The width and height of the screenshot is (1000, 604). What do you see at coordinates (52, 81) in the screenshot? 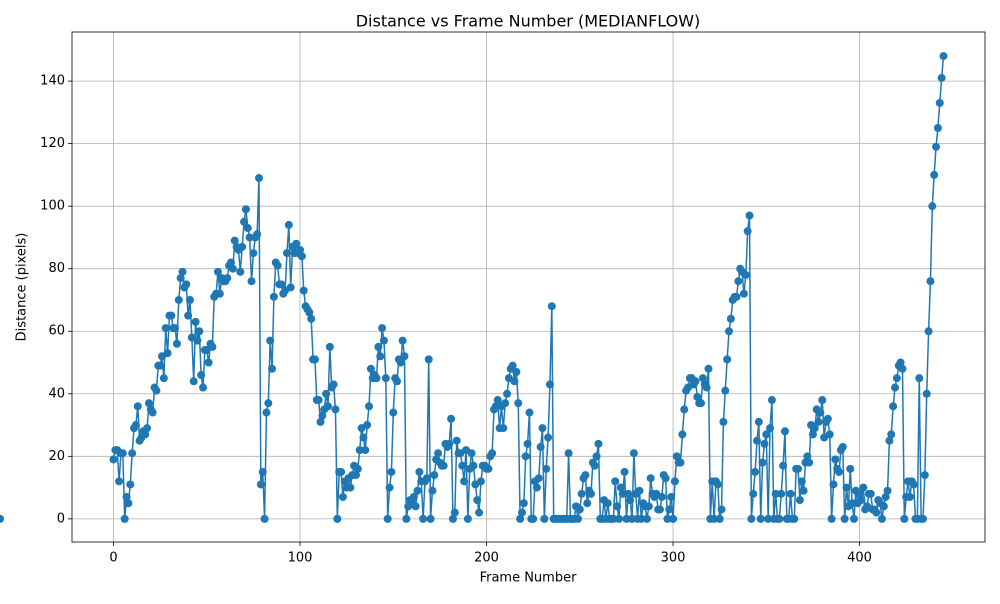
I see `y-tick-label: 140` at bounding box center [52, 81].